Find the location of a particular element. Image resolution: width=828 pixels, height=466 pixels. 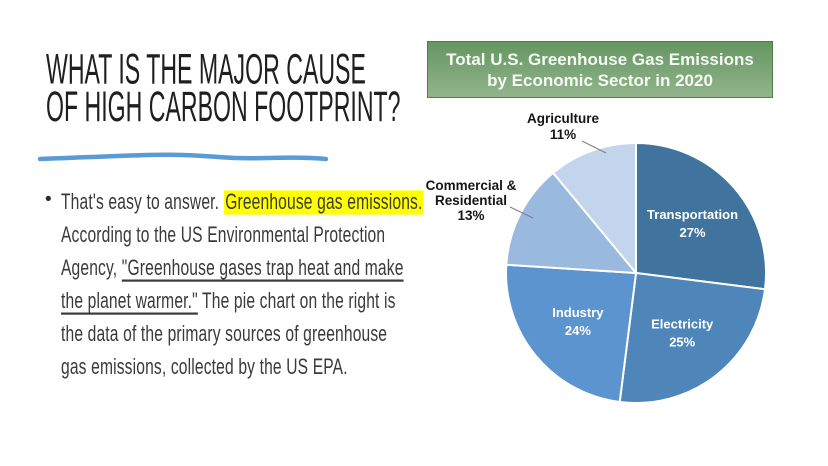

underlined-quote-text: "Greenhouse gases trap heat and make is located at coordinates (262, 268).